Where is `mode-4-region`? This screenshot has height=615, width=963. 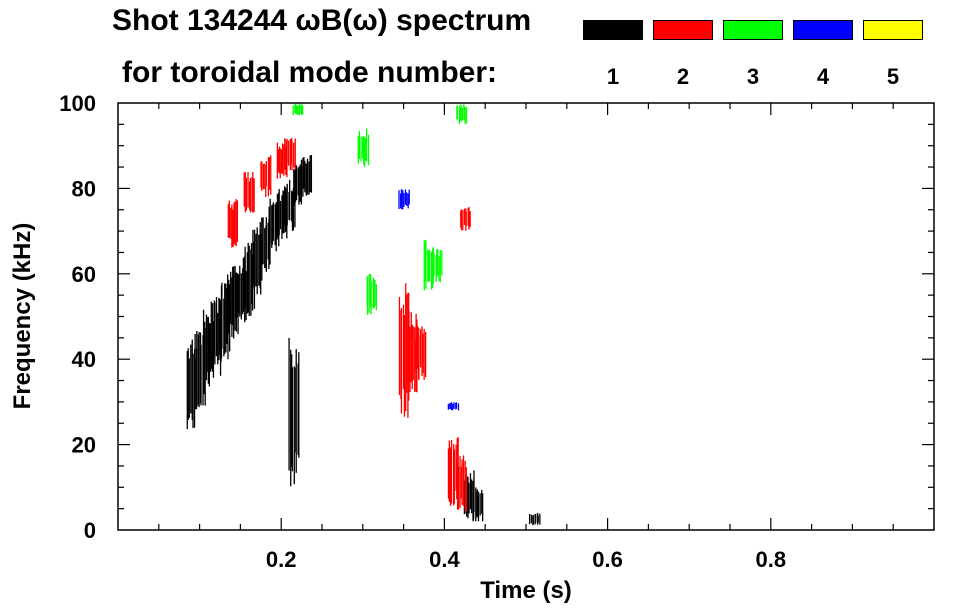 mode-4-region is located at coordinates (453, 406).